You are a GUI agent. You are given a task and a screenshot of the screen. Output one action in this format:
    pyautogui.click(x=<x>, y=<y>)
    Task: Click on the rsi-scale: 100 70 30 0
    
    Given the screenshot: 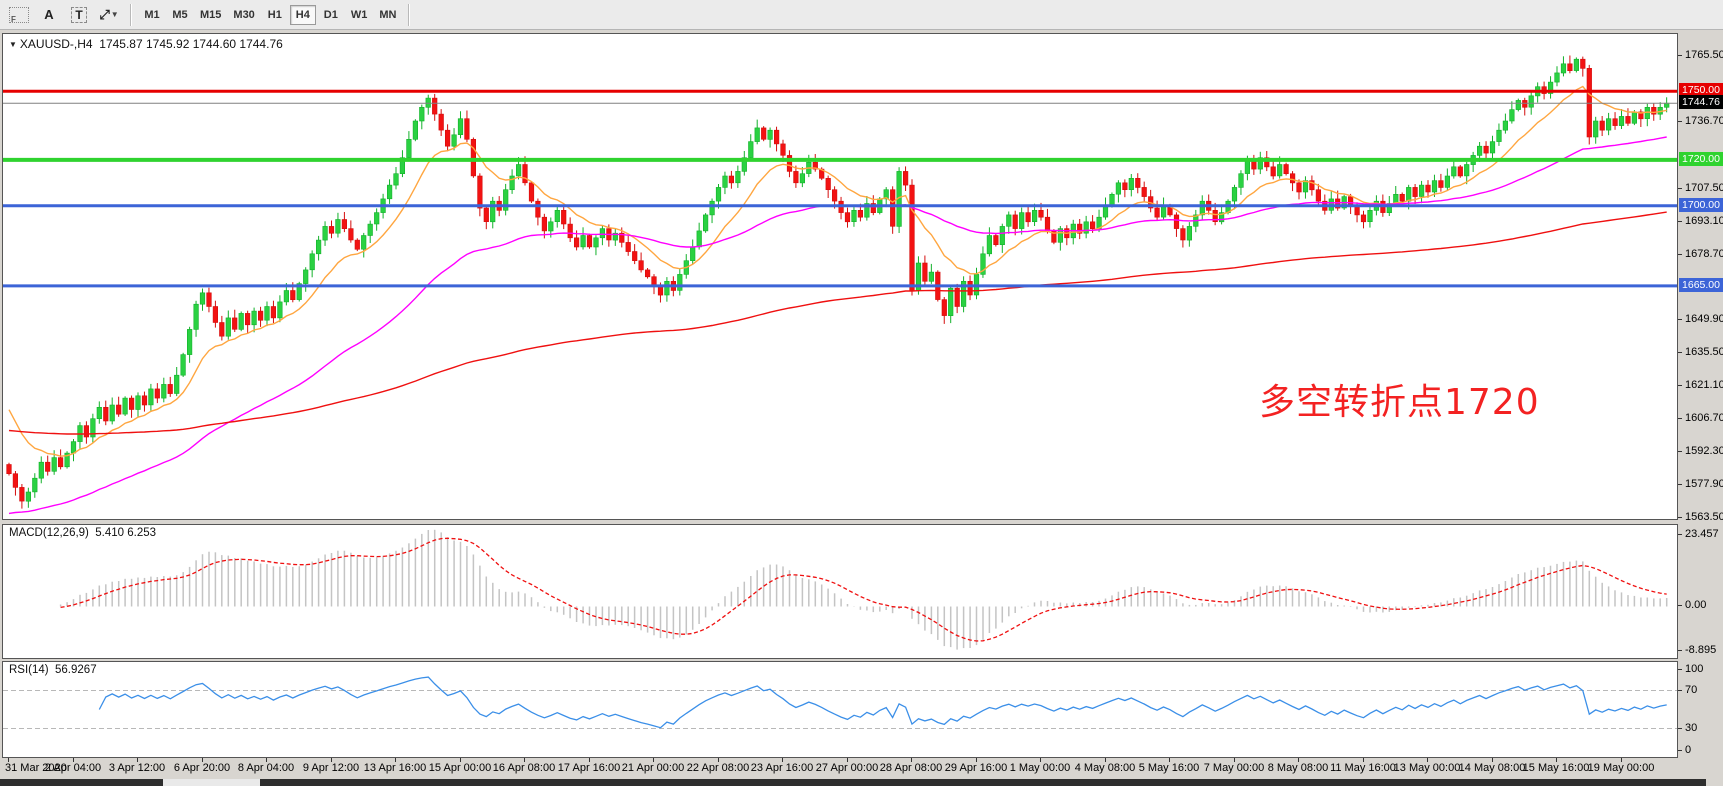 What is the action you would take?
    pyautogui.click(x=1700, y=709)
    